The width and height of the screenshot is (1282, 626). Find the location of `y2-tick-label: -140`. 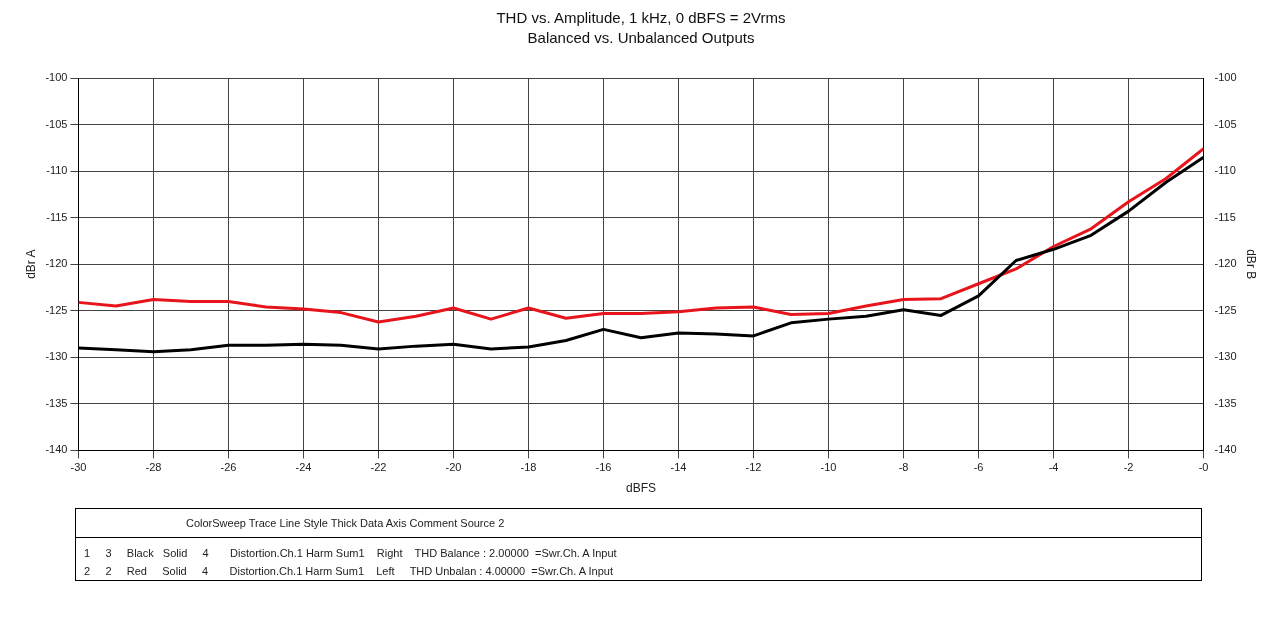

y2-tick-label: -140 is located at coordinates (1225, 449).